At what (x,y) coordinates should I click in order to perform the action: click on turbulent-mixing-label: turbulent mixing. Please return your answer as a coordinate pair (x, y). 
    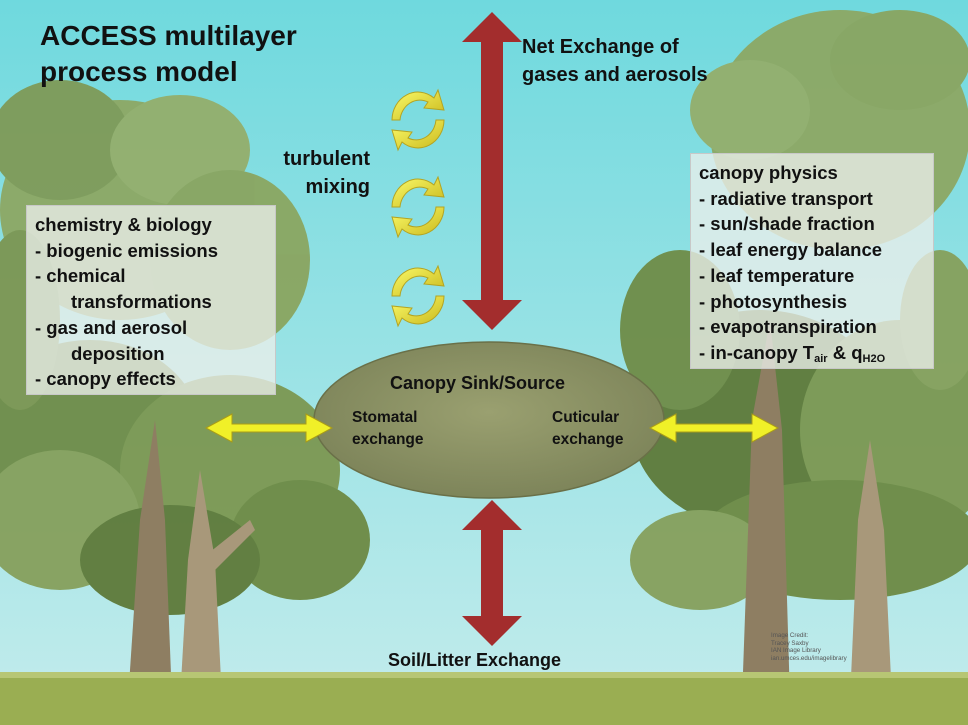
    Looking at the image, I should click on (304, 173).